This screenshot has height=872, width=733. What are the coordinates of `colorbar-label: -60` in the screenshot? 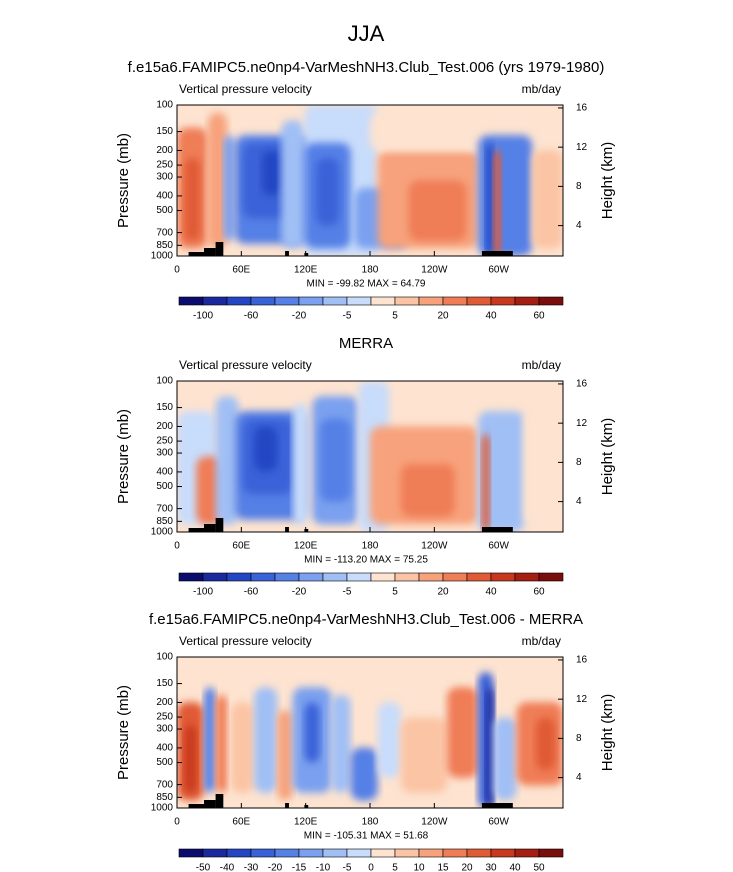 It's located at (251, 316).